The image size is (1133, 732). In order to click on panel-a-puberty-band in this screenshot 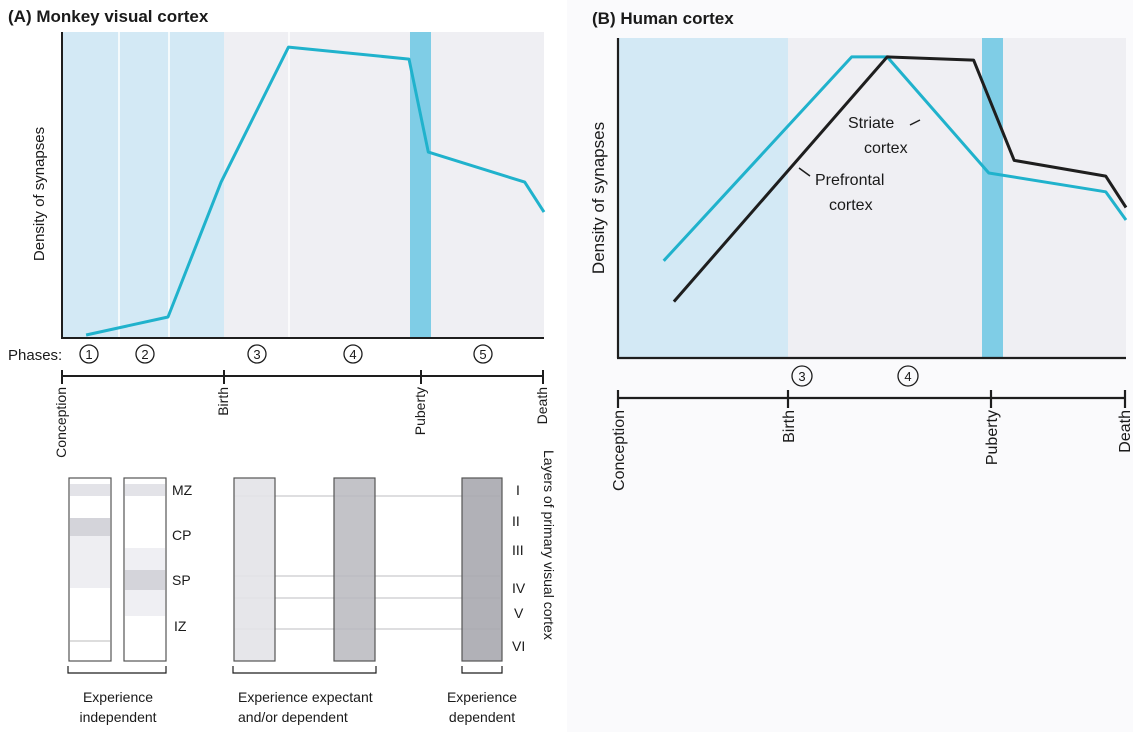, I will do `click(420, 185)`.